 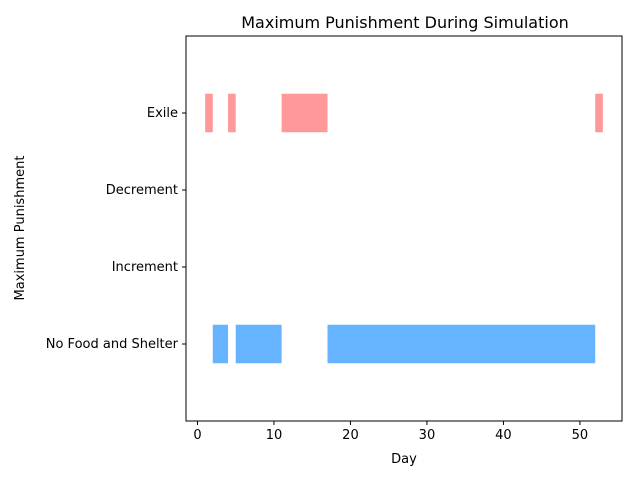 What do you see at coordinates (20, 228) in the screenshot?
I see `y-axis-label: Maximum Punishment` at bounding box center [20, 228].